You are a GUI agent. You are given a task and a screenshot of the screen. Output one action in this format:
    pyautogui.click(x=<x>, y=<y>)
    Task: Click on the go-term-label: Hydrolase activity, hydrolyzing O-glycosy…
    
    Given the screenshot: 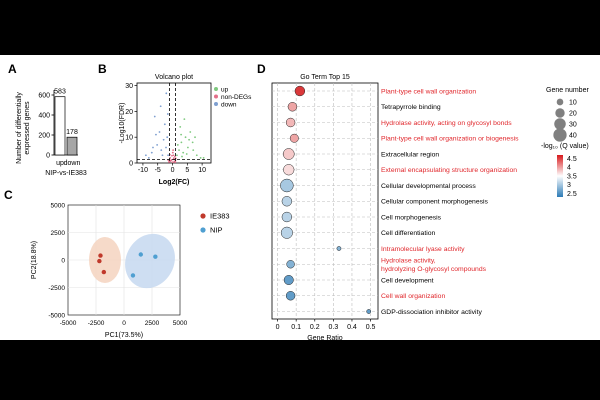 What is the action you would take?
    pyautogui.click(x=434, y=266)
    